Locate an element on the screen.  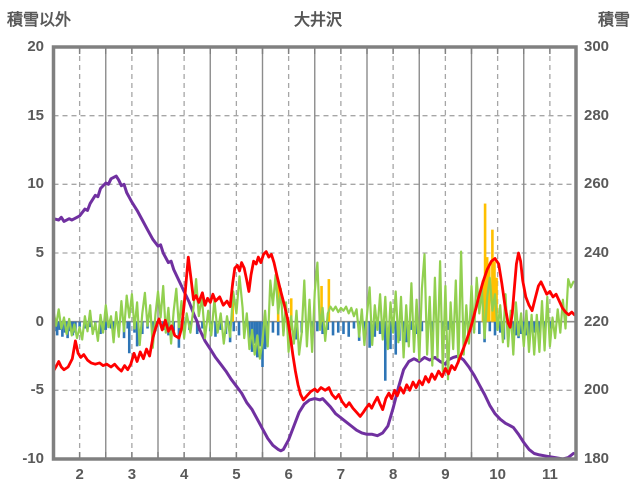
x-tick-label: 11 is located at coordinates (549, 474).